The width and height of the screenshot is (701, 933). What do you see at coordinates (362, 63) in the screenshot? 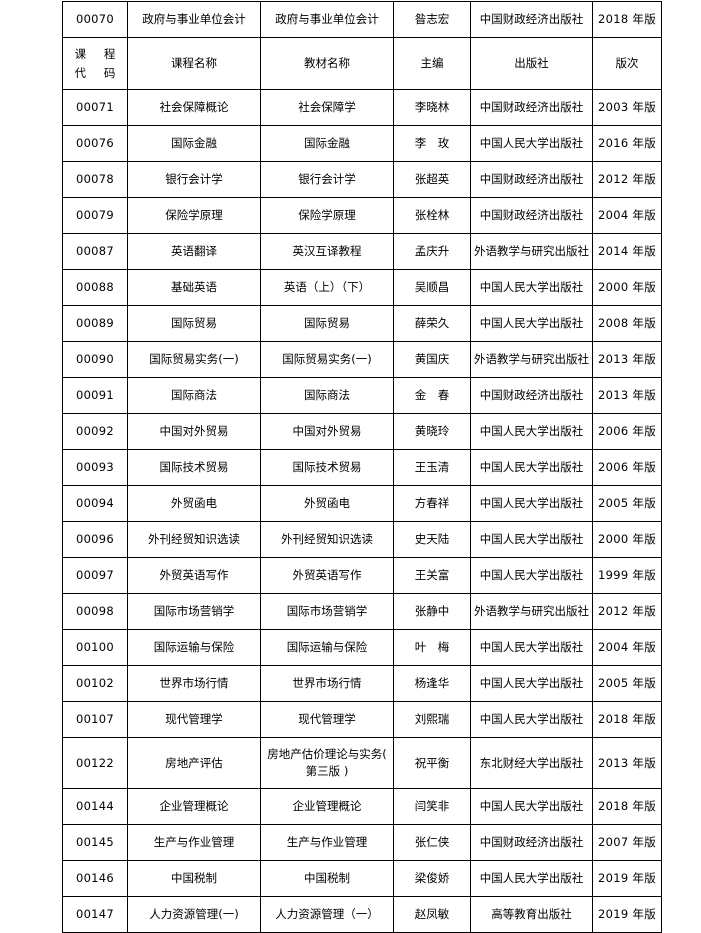
I see `table-header-row: 课 程代 码课程名称 教材名称 主编 出版社 版次` at bounding box center [362, 63].